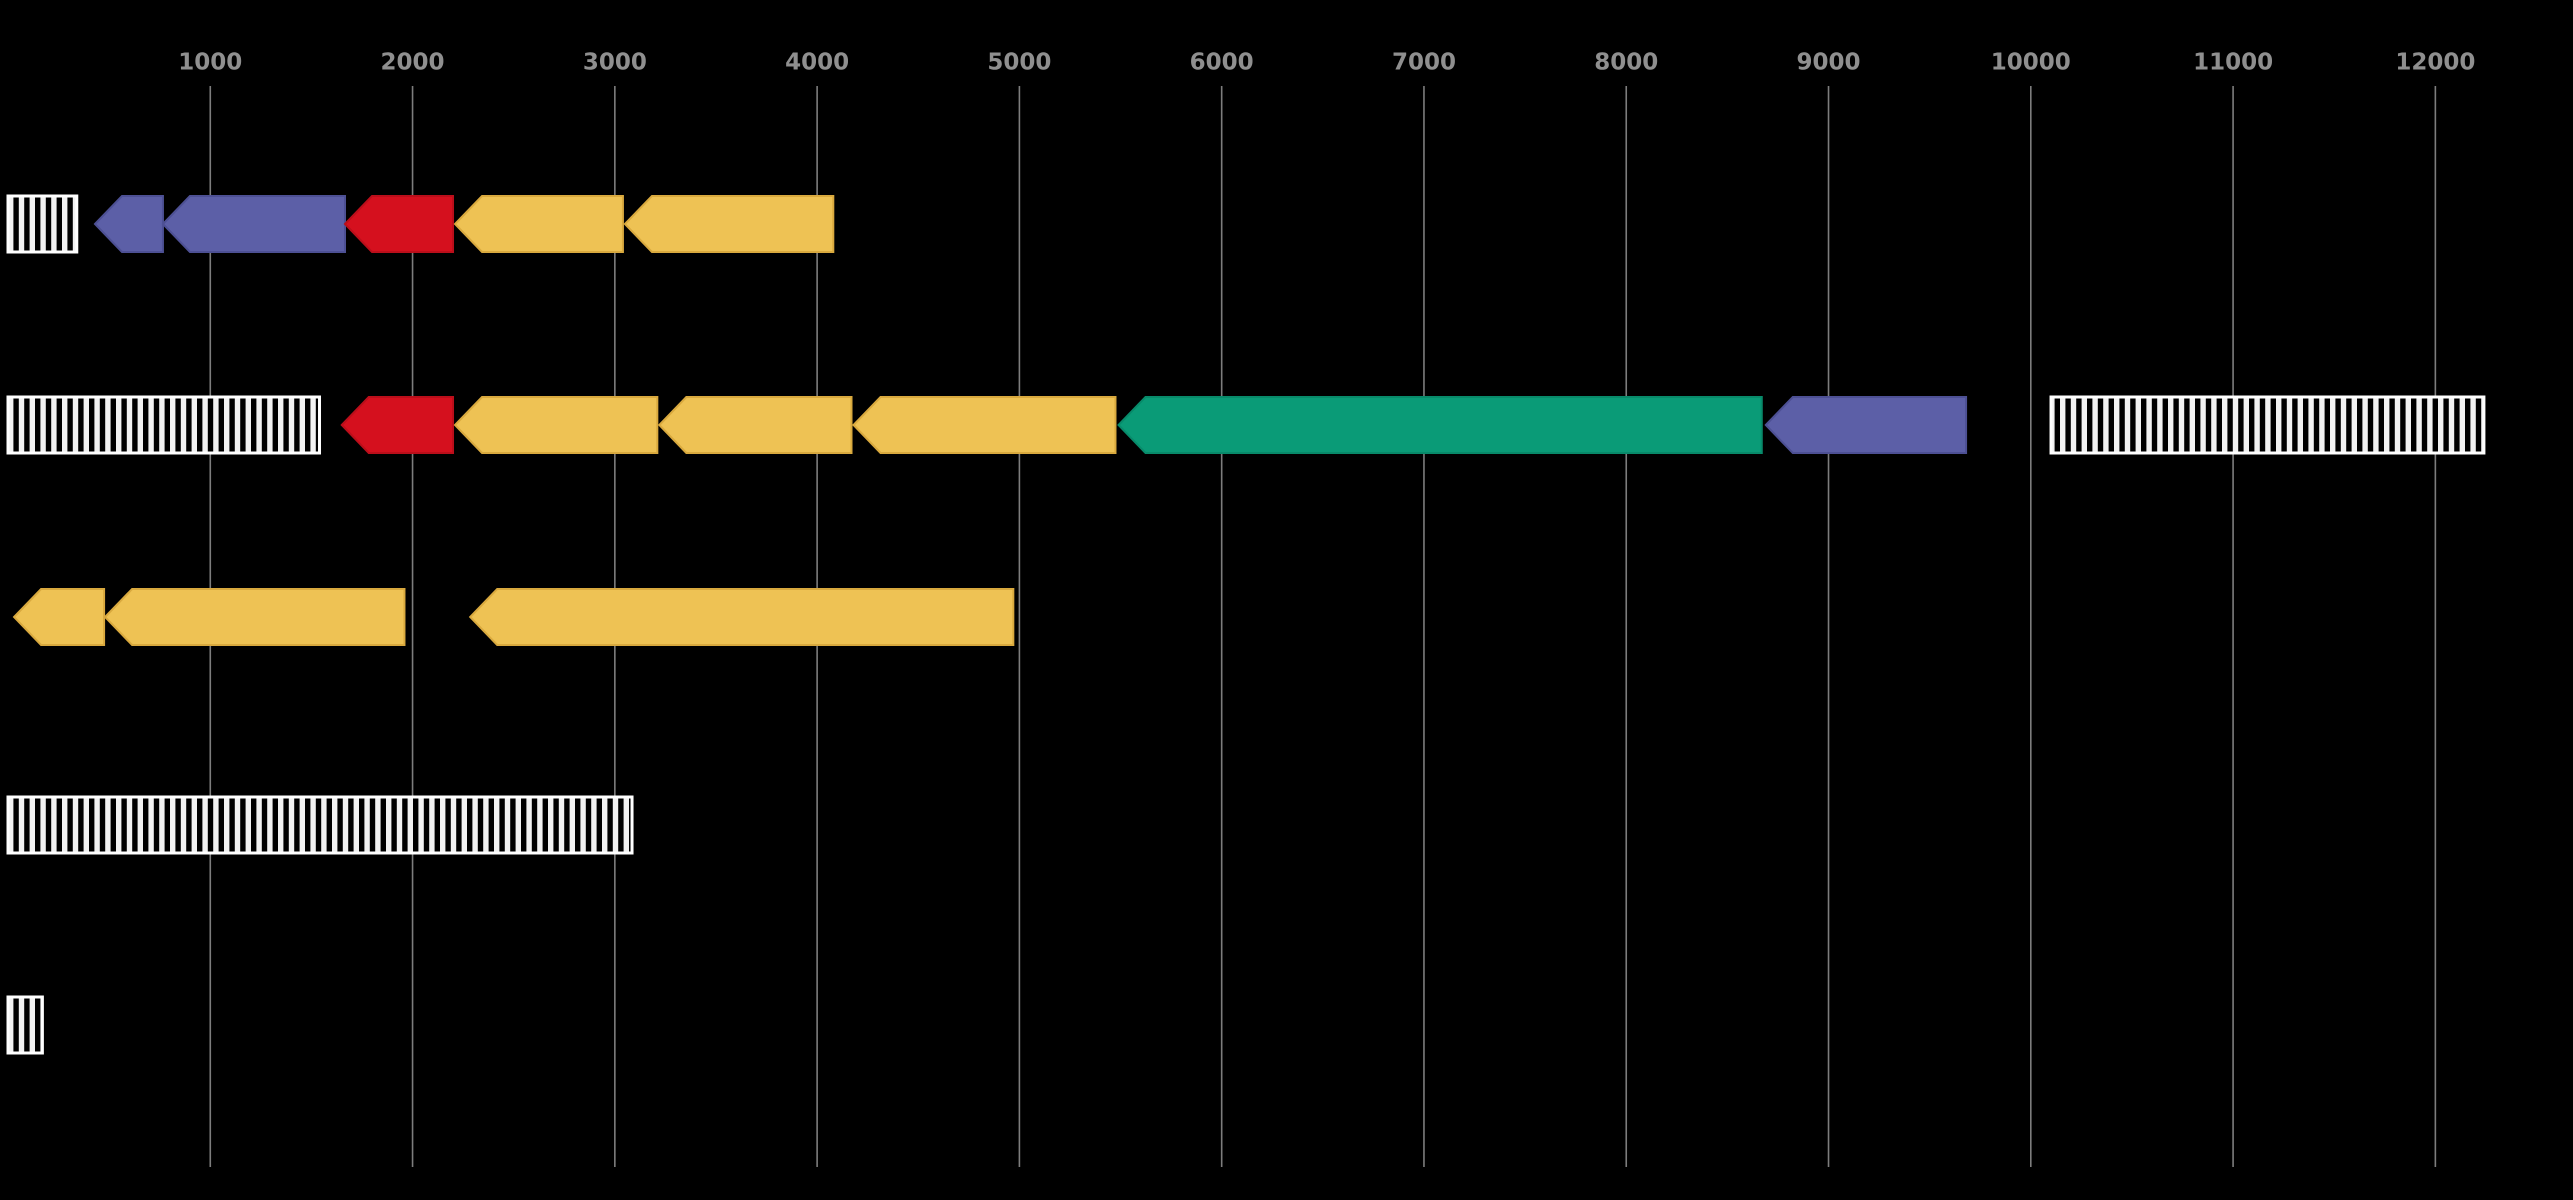 The width and height of the screenshot is (2573, 1200). What do you see at coordinates (817, 63) in the screenshot?
I see `axis-tick-label: 4000` at bounding box center [817, 63].